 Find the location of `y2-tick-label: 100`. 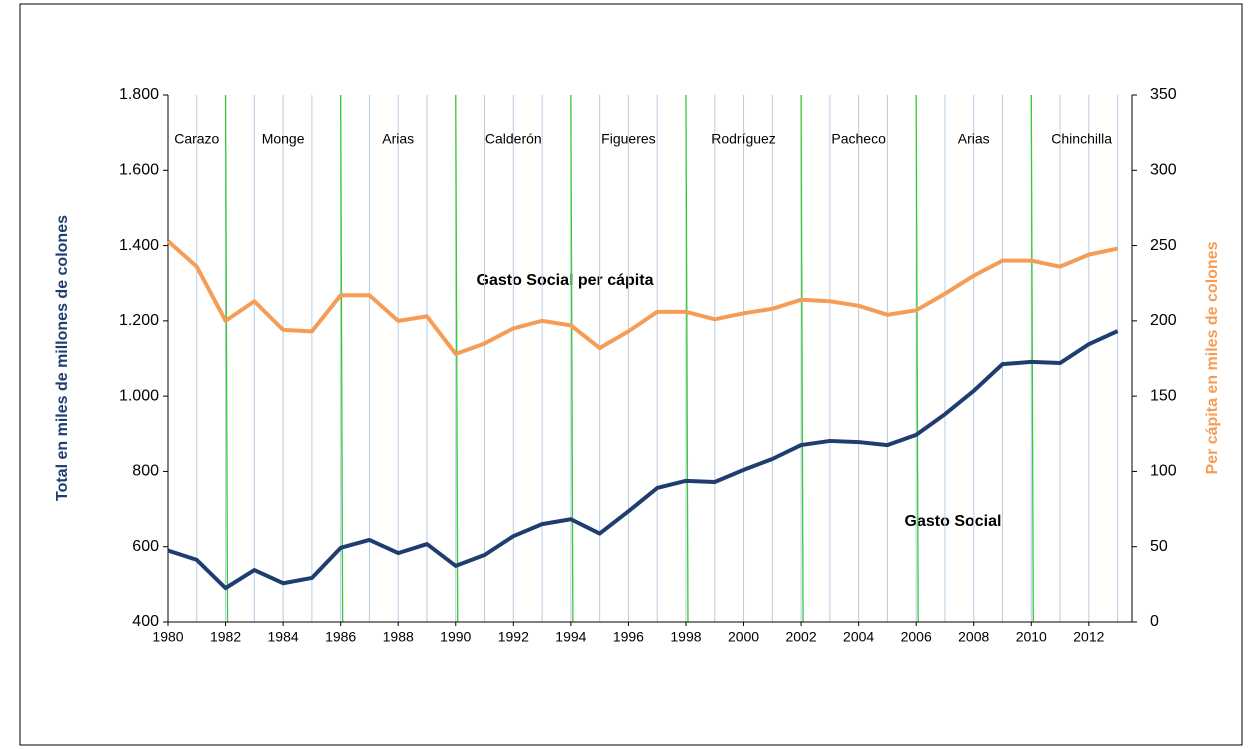

y2-tick-label: 100 is located at coordinates (1163, 471).